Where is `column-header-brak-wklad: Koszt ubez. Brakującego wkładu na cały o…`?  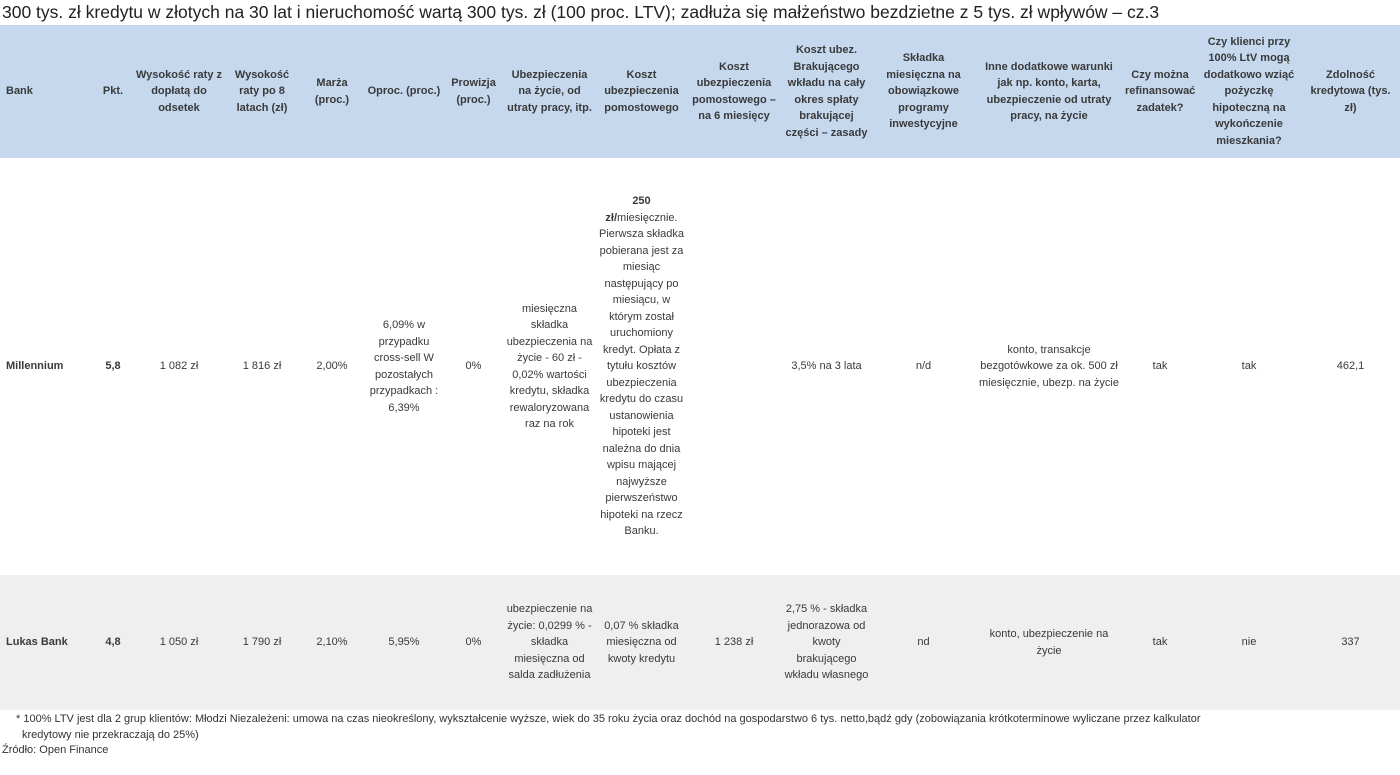 column-header-brak-wklad: Koszt ubez. Brakującego wkładu na cały o… is located at coordinates (826, 91).